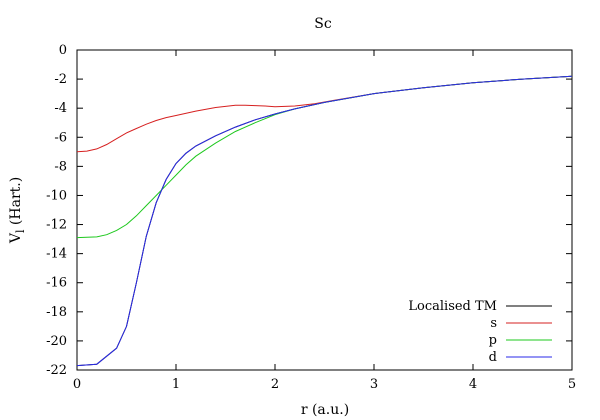 This screenshot has height=420, width=600. Describe the element at coordinates (480, 332) in the screenshot. I see `legend: Localised TM spd` at that location.